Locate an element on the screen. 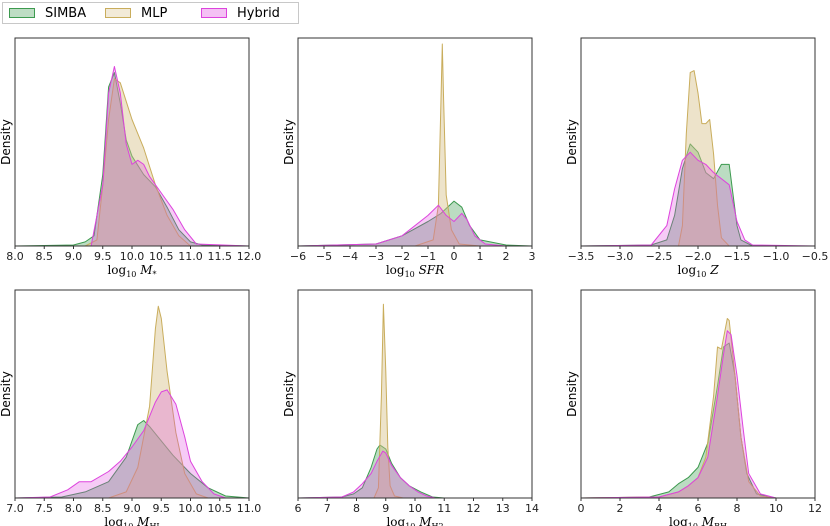 This screenshot has width=830, height=526. panel-5: 6 7 8 9 10 11 12 13 14 Density log10 MH2 is located at coordinates (410, 407).